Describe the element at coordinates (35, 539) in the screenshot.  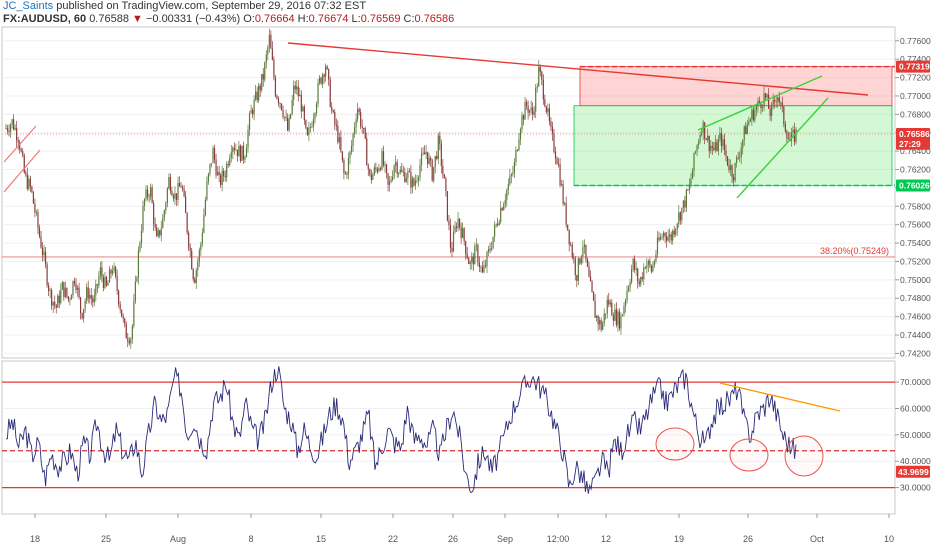
I see `time-tick-label: 18` at that location.